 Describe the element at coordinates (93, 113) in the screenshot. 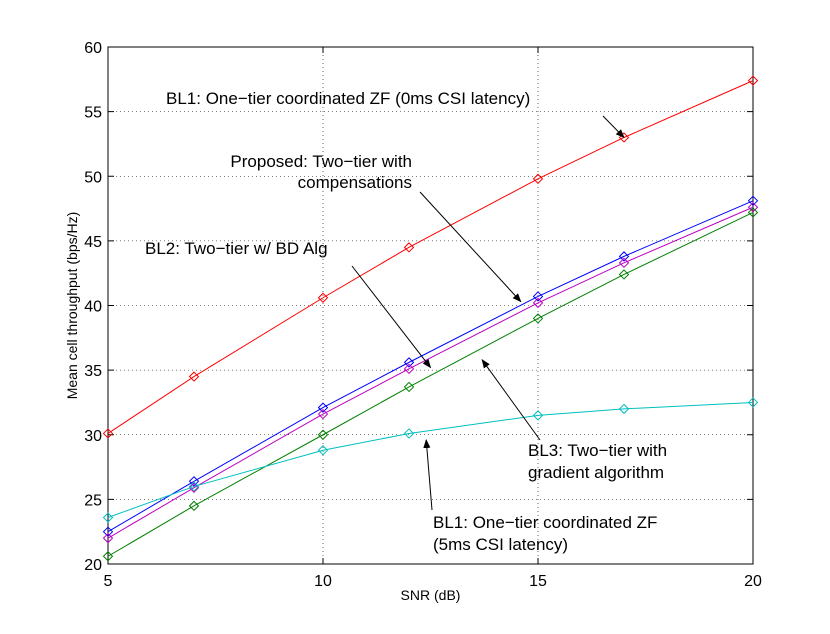

I see `y-tick-label: 55` at that location.